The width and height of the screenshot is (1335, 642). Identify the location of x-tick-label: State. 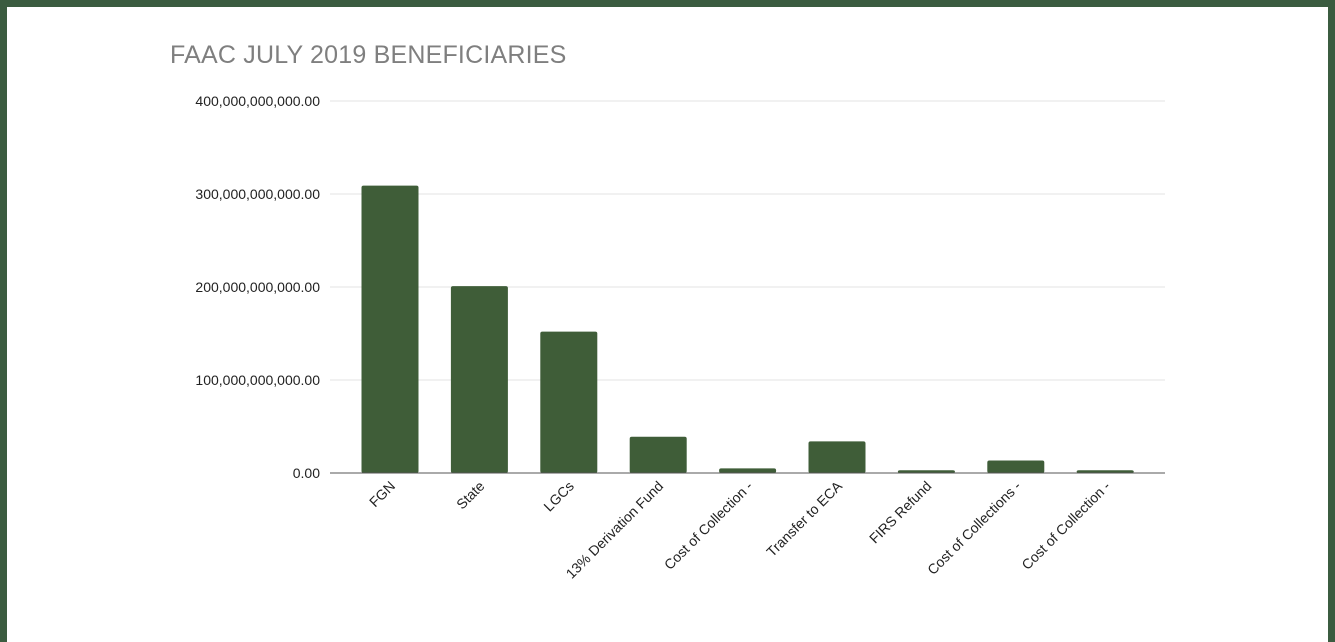
(470, 495).